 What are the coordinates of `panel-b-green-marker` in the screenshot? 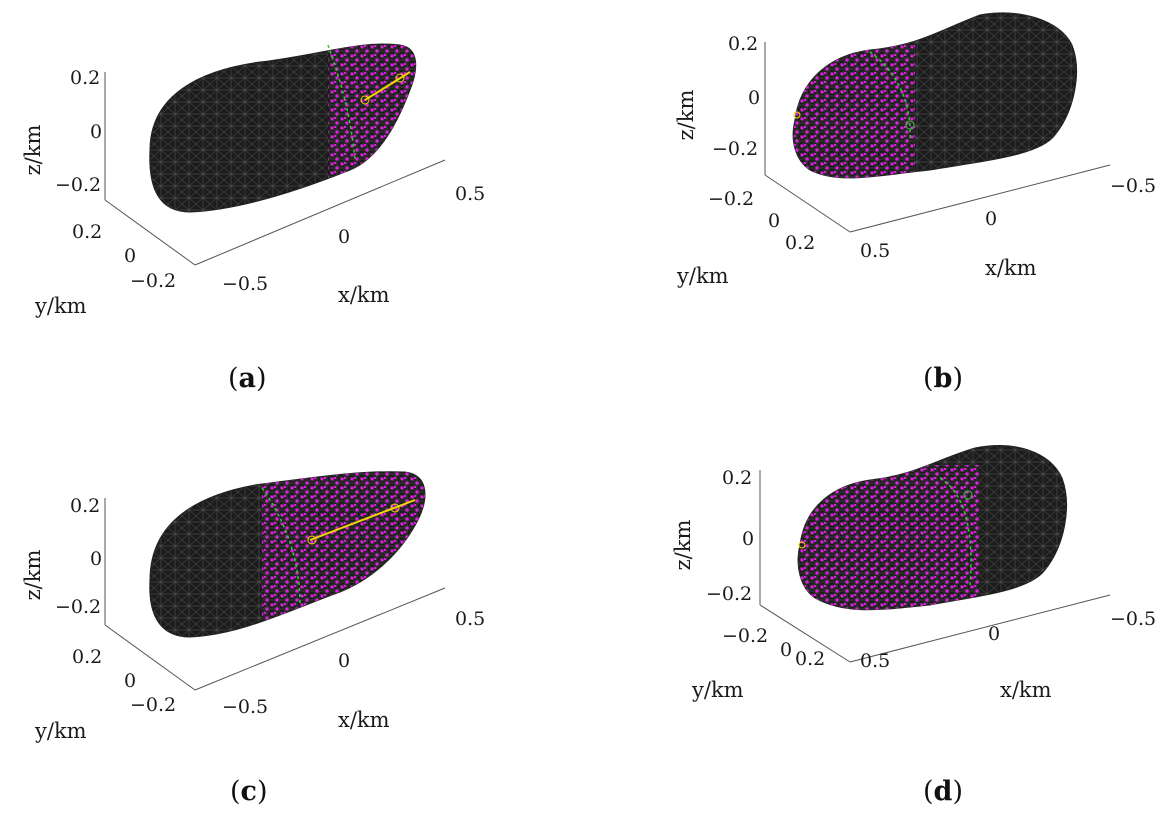 It's located at (910, 125).